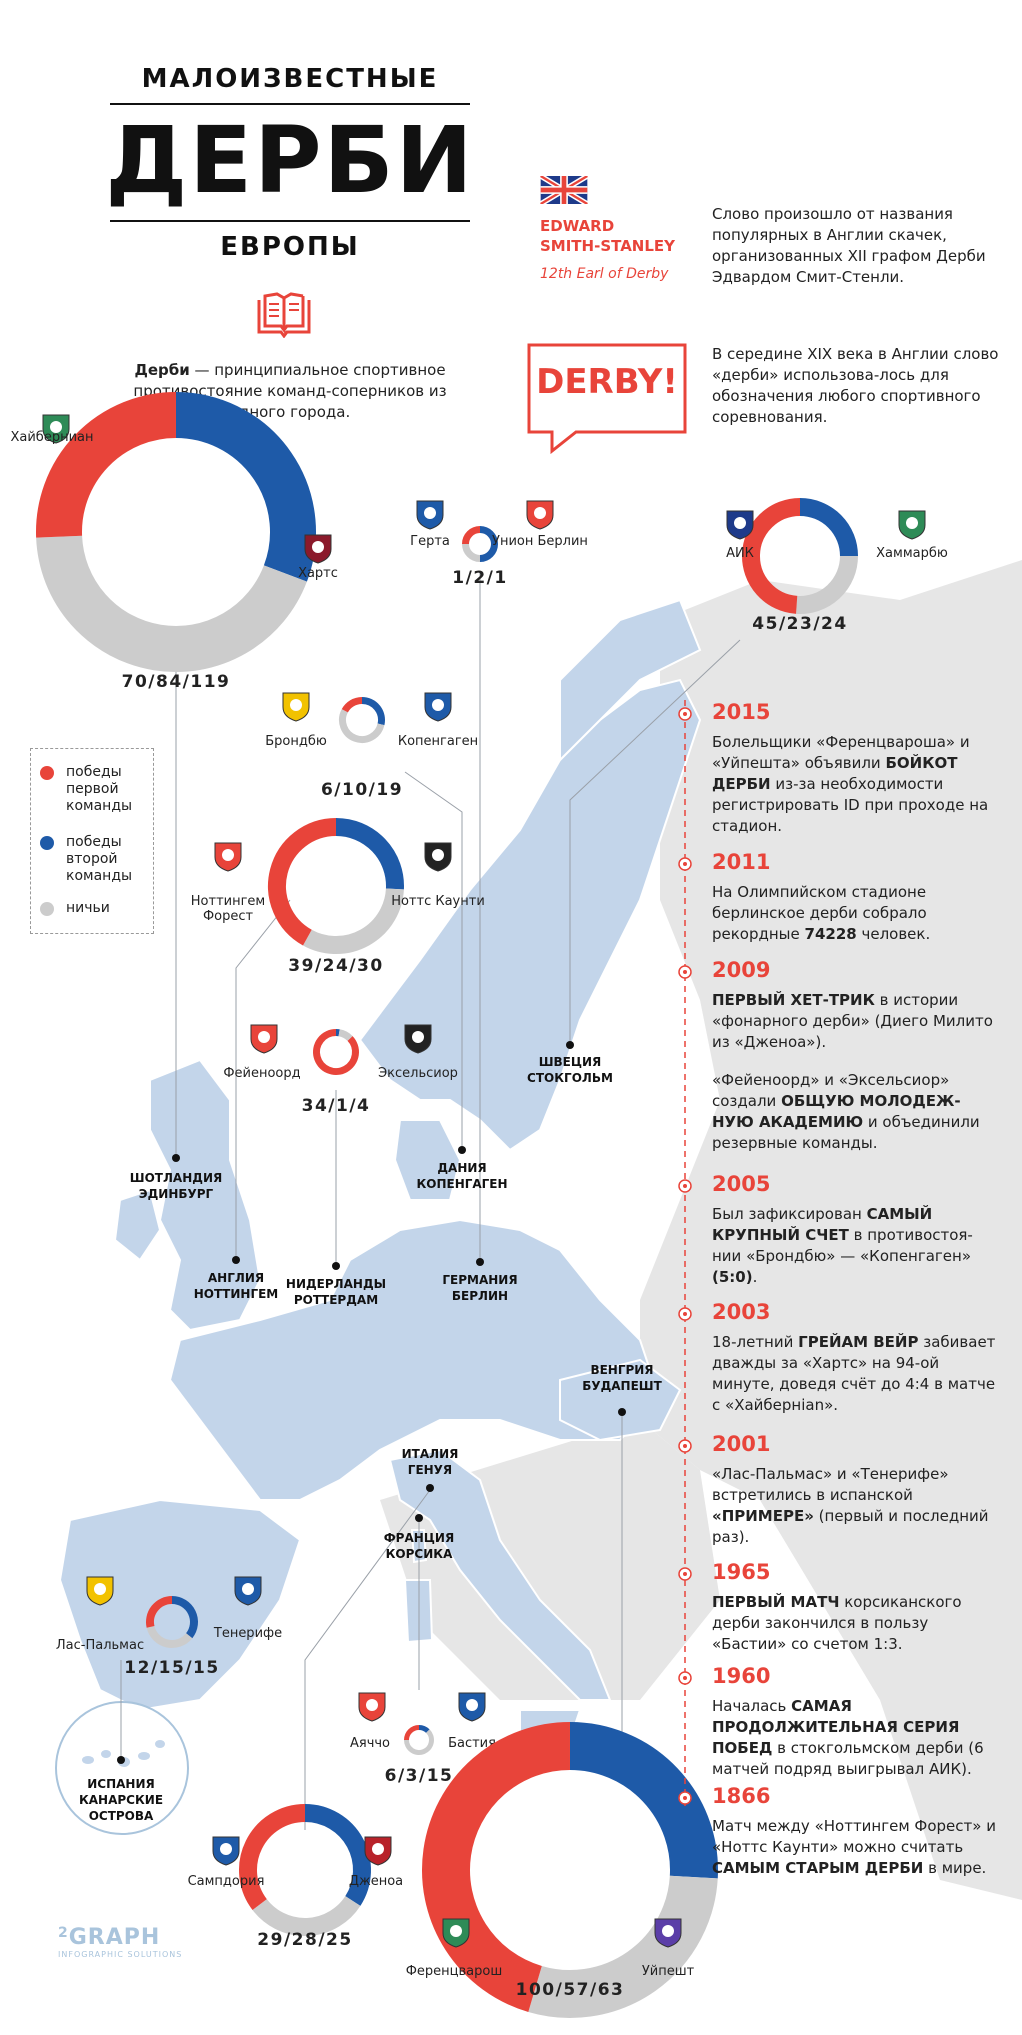  What do you see at coordinates (290, 104) in the screenshot?
I see `title-rule-top` at bounding box center [290, 104].